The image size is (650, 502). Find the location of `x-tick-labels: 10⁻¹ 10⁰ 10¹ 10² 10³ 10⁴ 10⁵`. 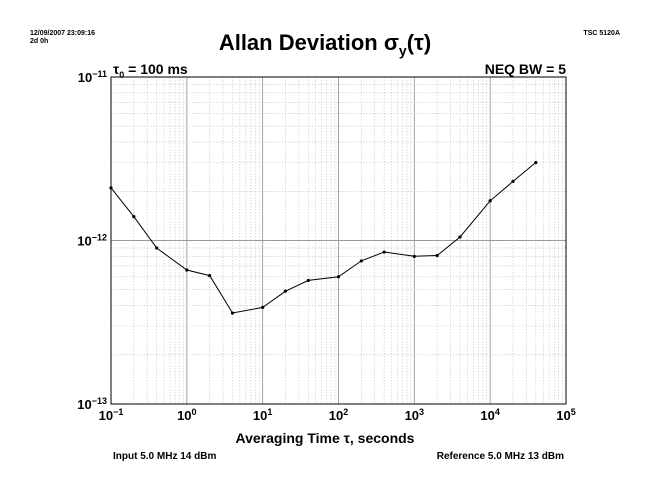

x-tick-labels: 10⁻¹ 10⁰ 10¹ 10² 10³ 10⁴ 10⁵ is located at coordinates (337, 415).